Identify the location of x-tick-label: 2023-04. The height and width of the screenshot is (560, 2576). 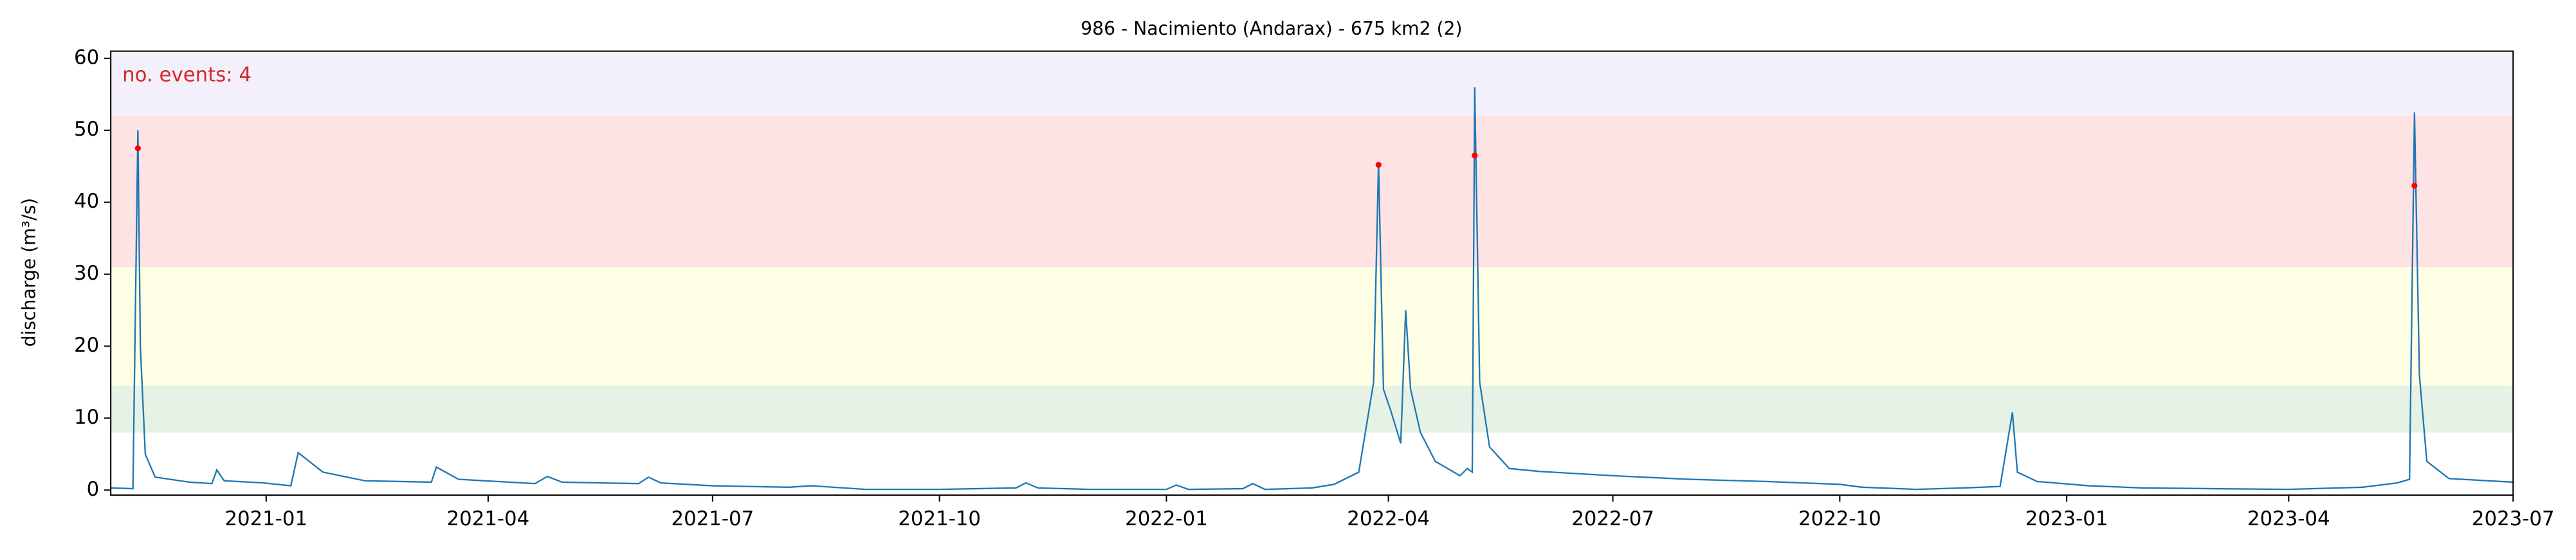
(2288, 518).